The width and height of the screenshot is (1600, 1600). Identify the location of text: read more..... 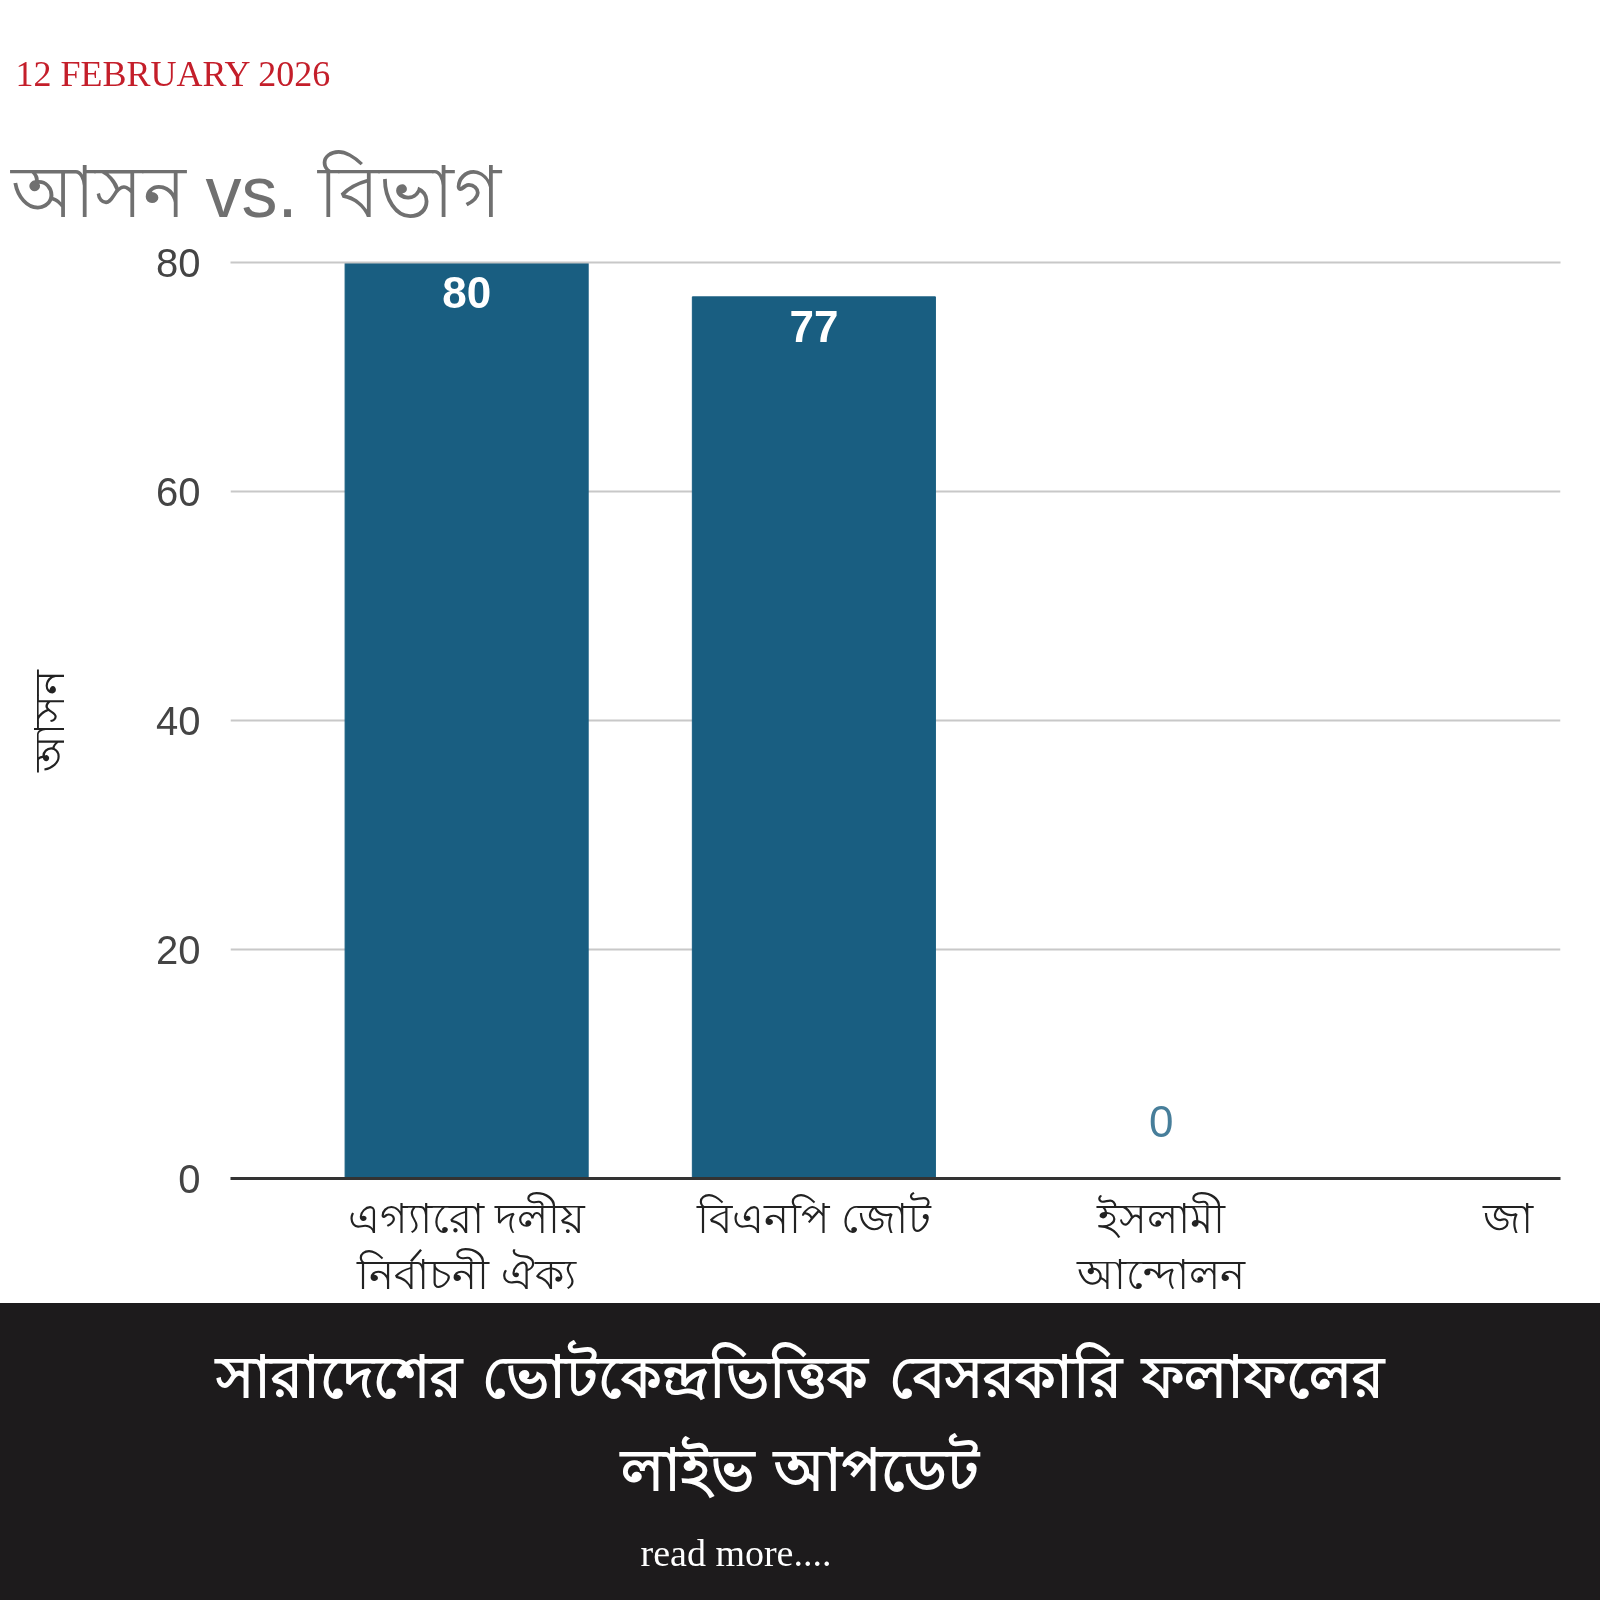
(736, 1553).